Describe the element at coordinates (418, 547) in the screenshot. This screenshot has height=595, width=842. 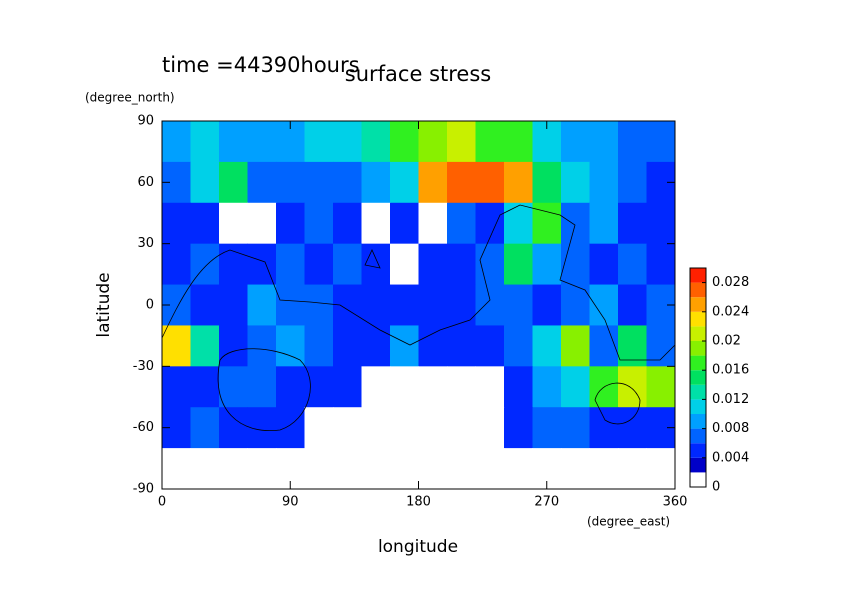
I see `x-axis-label: longitude` at that location.